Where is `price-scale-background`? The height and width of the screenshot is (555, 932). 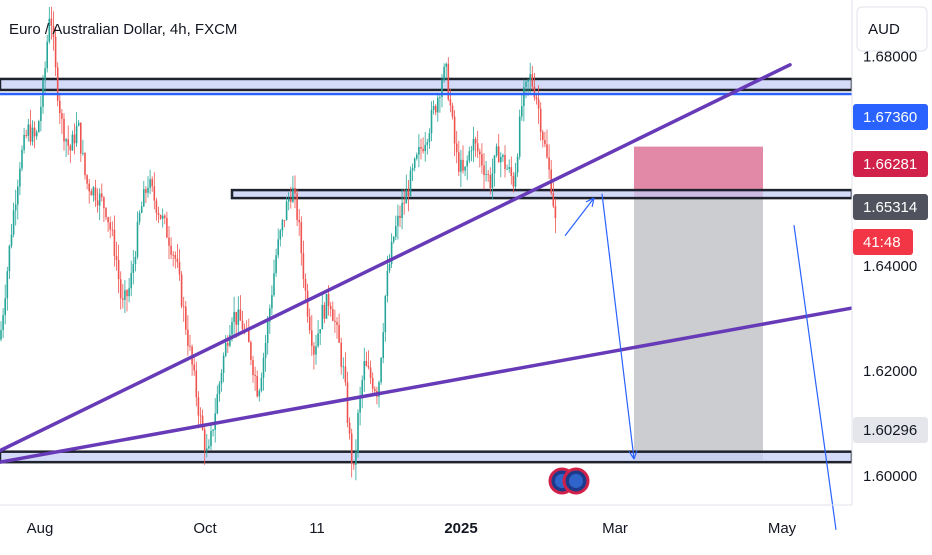 price-scale-background is located at coordinates (892, 275).